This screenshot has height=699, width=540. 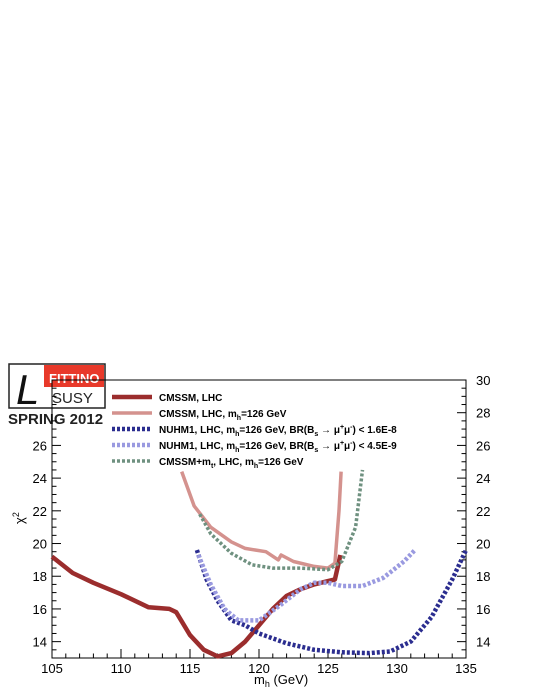 I want to click on y-tick-label-right: 26, so click(x=483, y=445).